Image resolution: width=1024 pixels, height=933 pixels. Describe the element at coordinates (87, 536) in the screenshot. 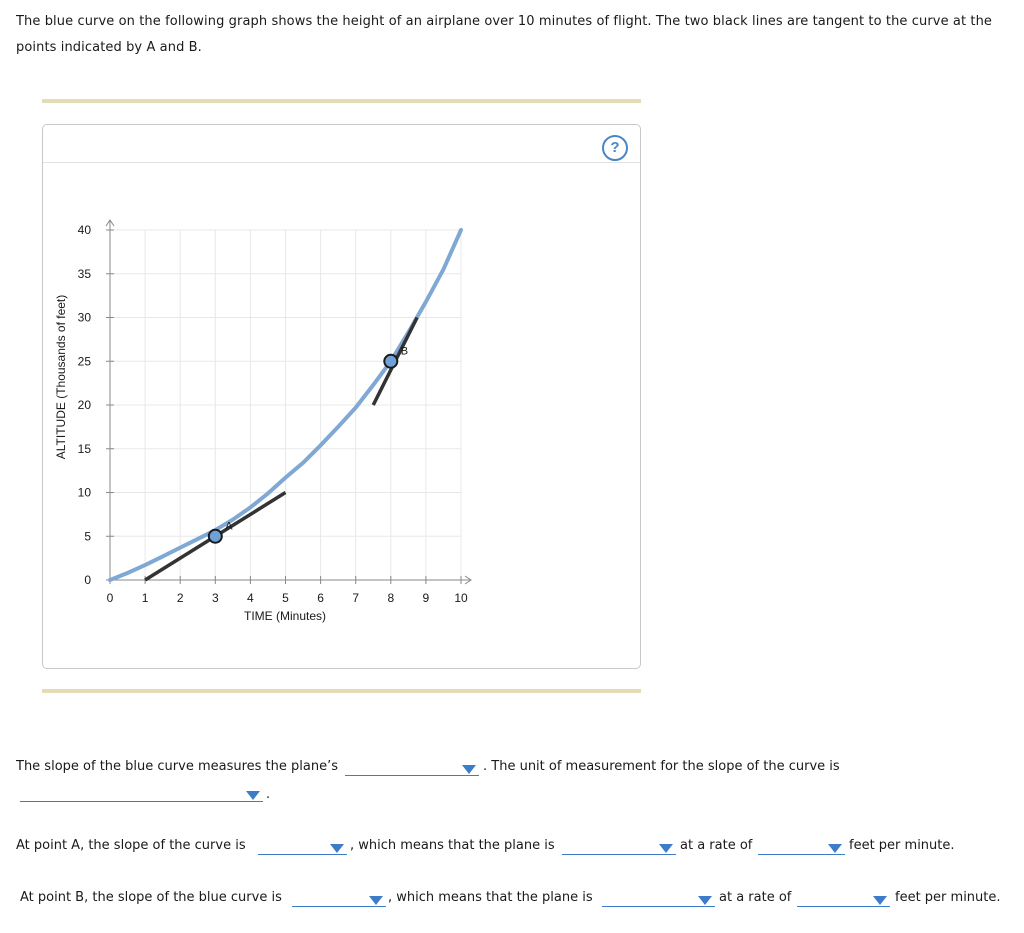

I see `y-tick-label: 5` at that location.